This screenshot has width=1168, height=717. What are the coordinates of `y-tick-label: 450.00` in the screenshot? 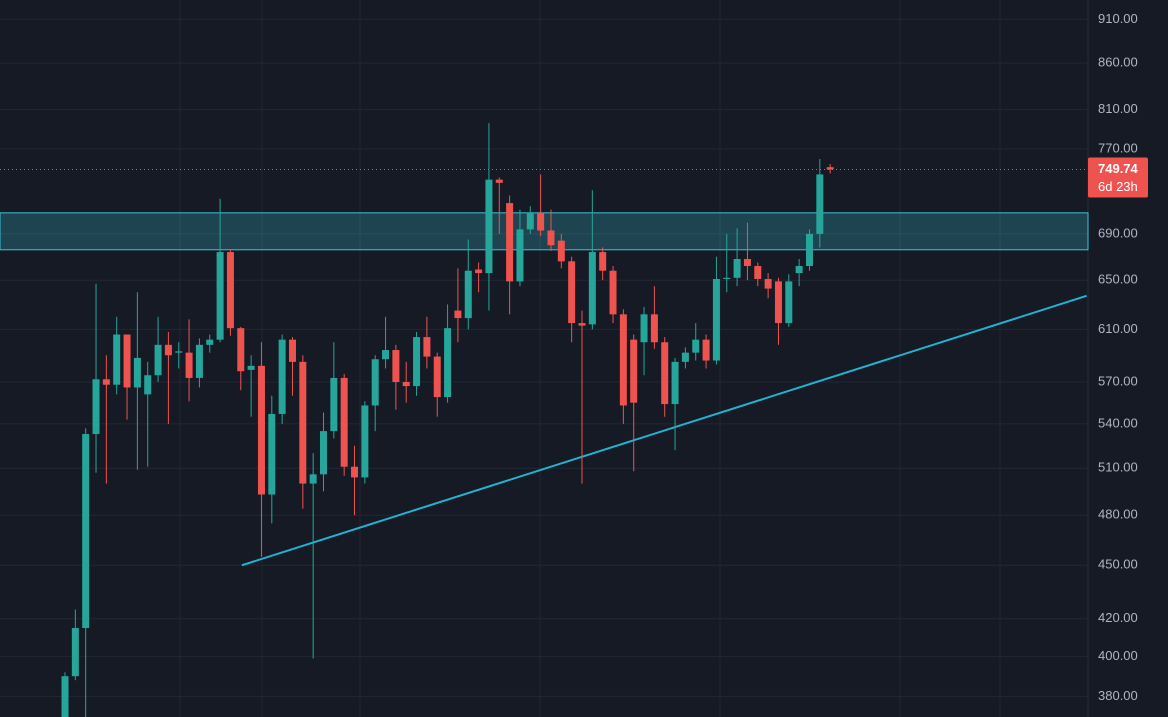 It's located at (1118, 564).